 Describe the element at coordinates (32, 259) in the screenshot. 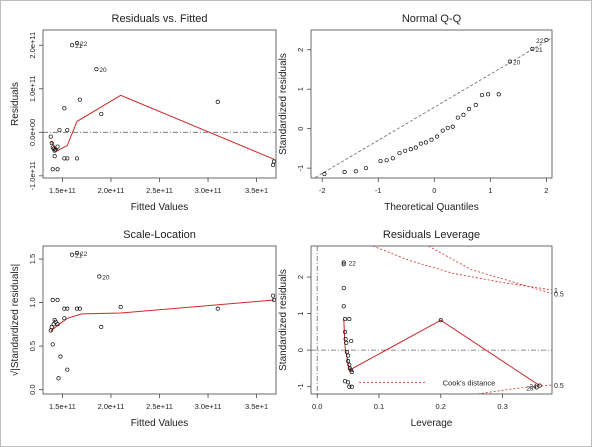

I see `y-tick-label: 1.5` at that location.